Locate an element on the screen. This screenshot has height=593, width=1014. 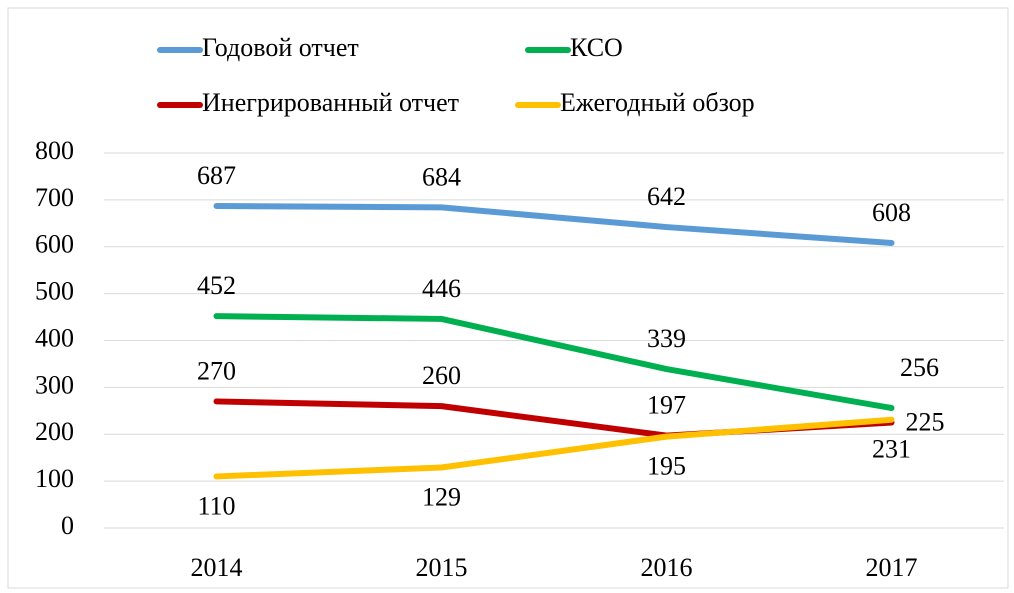
y-tick-label: 100 is located at coordinates (54, 478).